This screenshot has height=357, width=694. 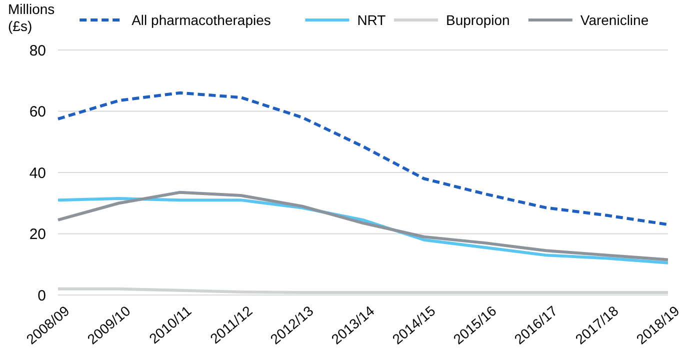 I want to click on legend-label: Varenicline, so click(x=614, y=20).